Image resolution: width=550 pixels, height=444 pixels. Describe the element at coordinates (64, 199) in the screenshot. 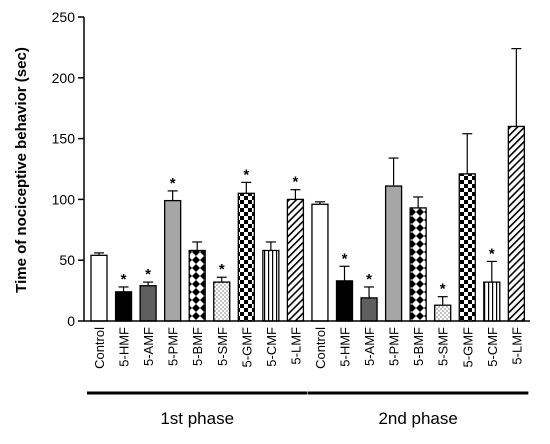

I see `y-tick-label: 100` at that location.